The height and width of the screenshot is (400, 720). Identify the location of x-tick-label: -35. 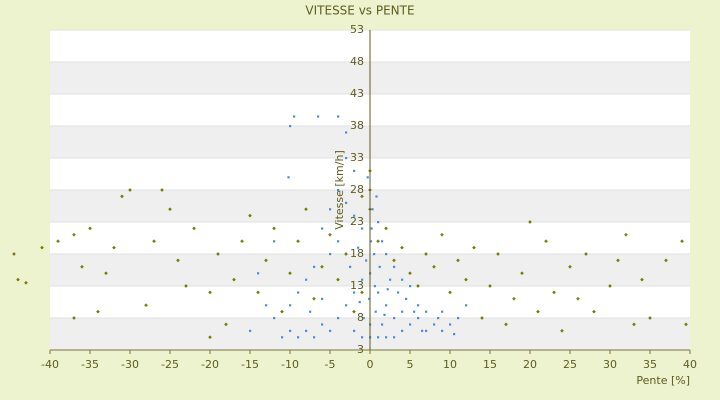
(90, 364).